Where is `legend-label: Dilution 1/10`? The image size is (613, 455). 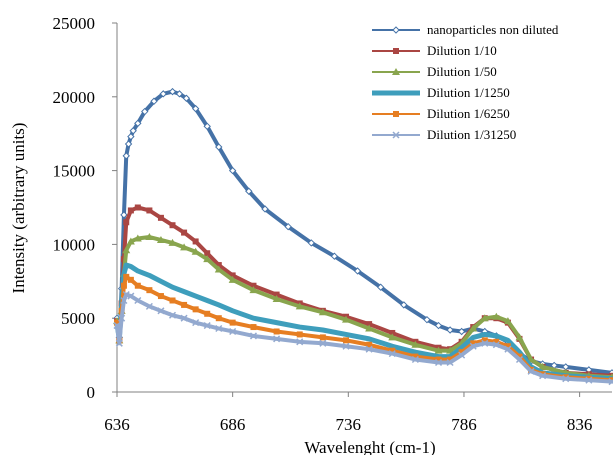 legend-label: Dilution 1/10 is located at coordinates (462, 50).